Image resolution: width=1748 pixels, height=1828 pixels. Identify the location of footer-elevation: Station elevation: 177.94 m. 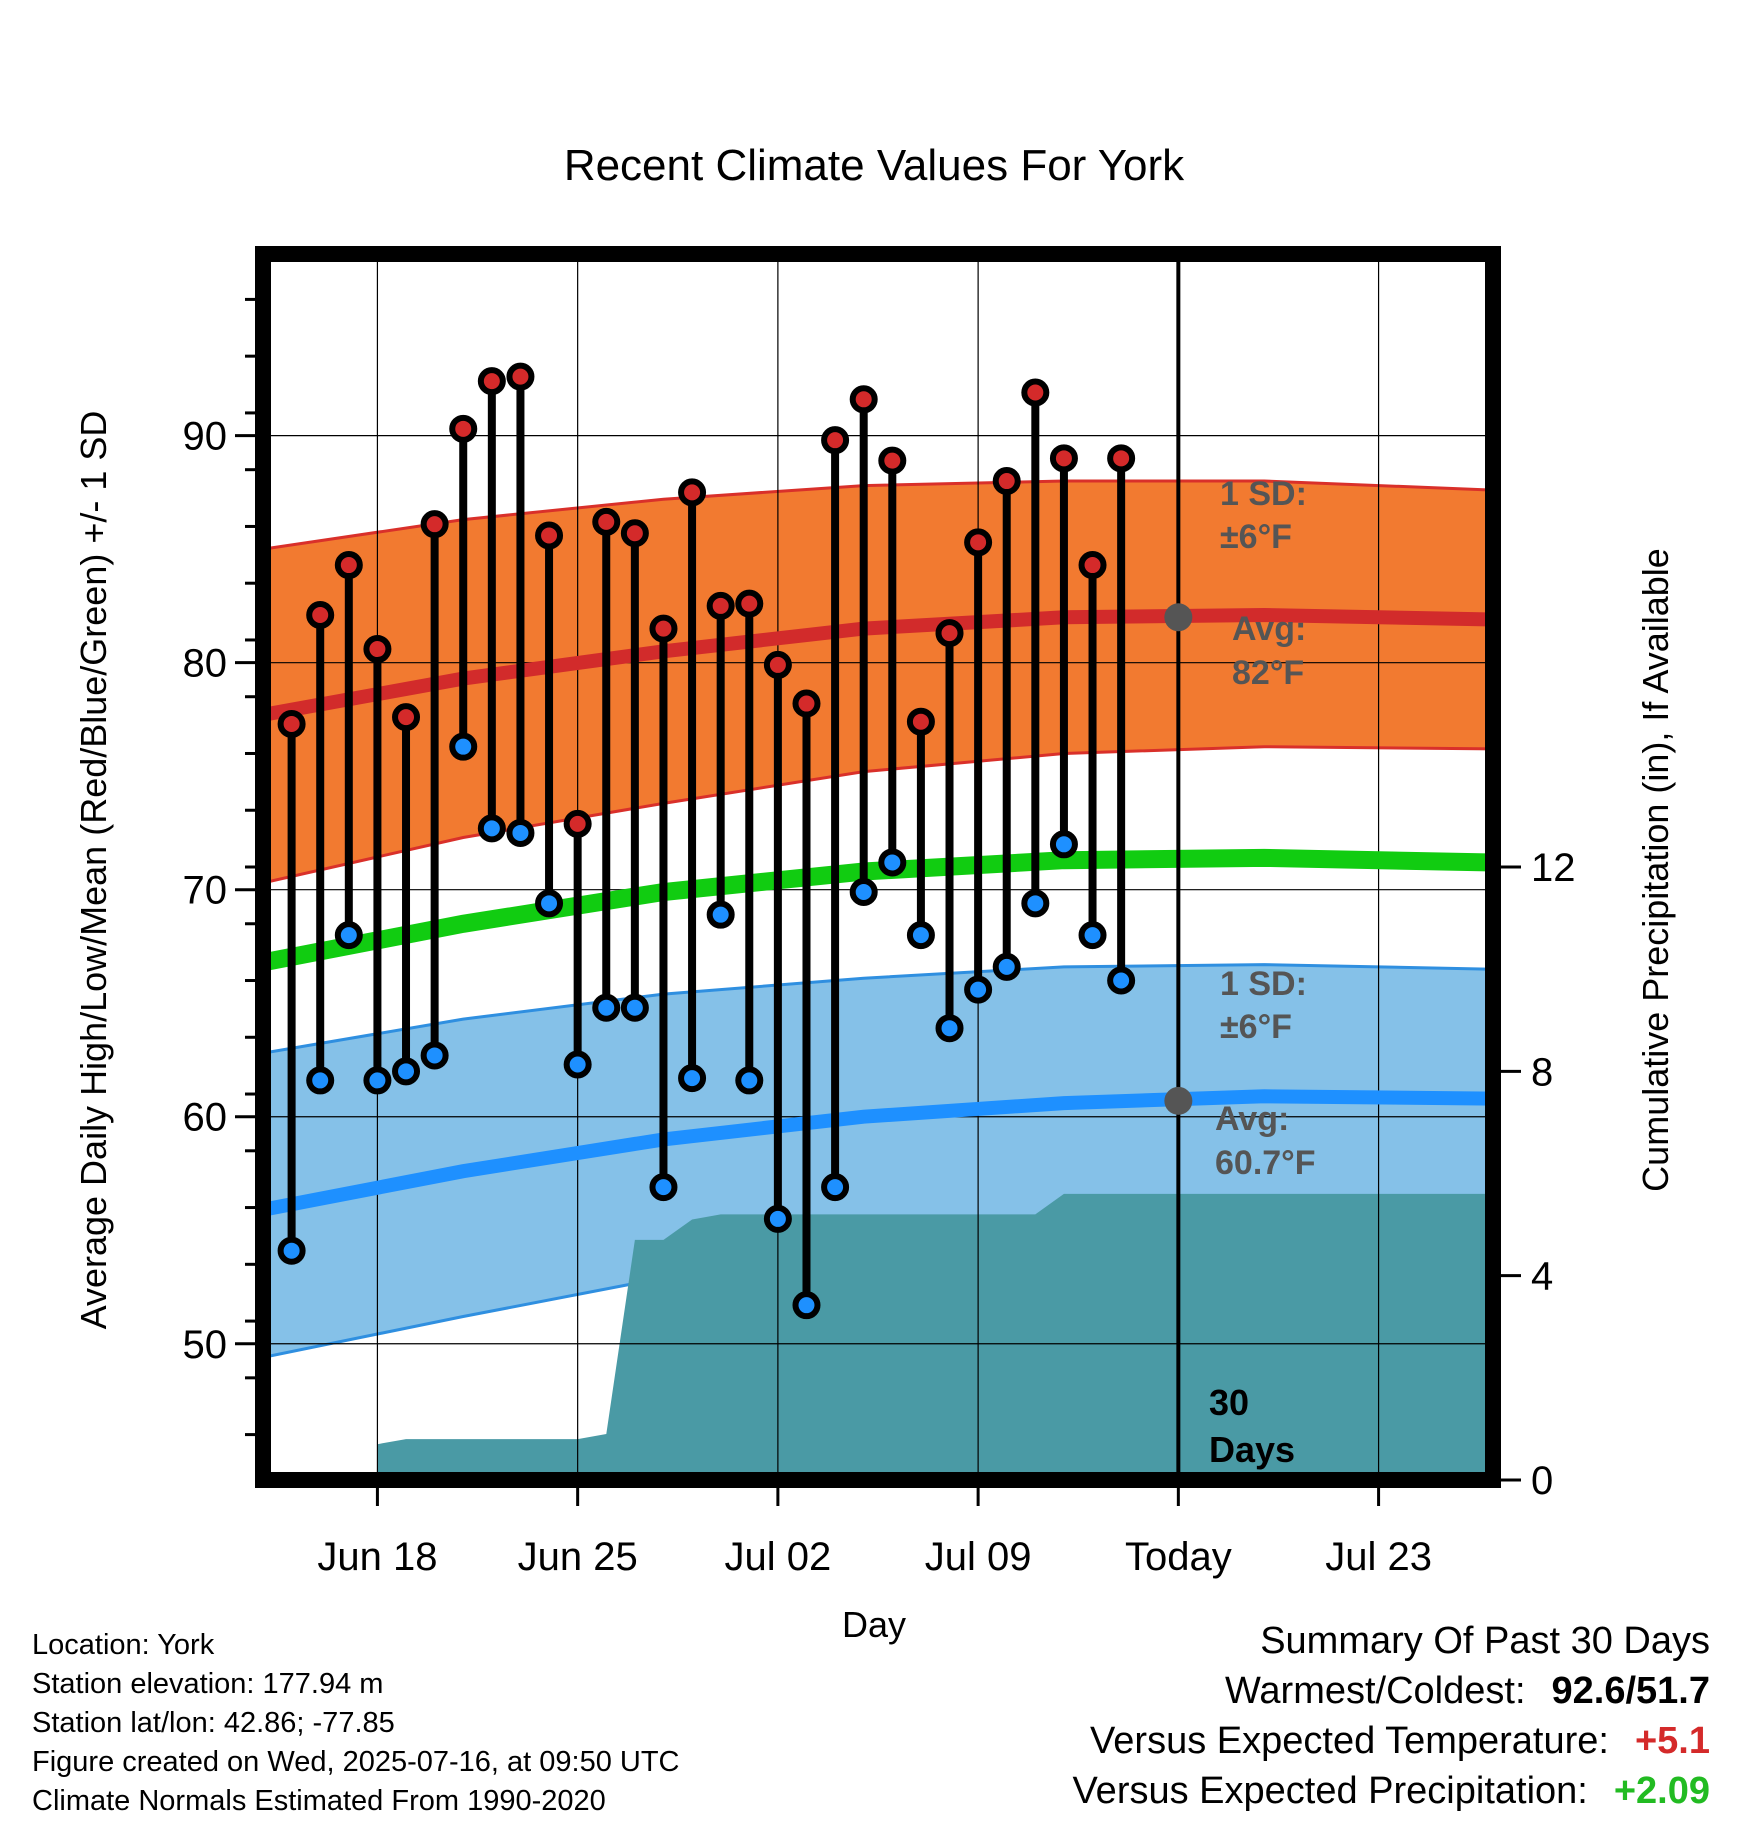
(208, 1684).